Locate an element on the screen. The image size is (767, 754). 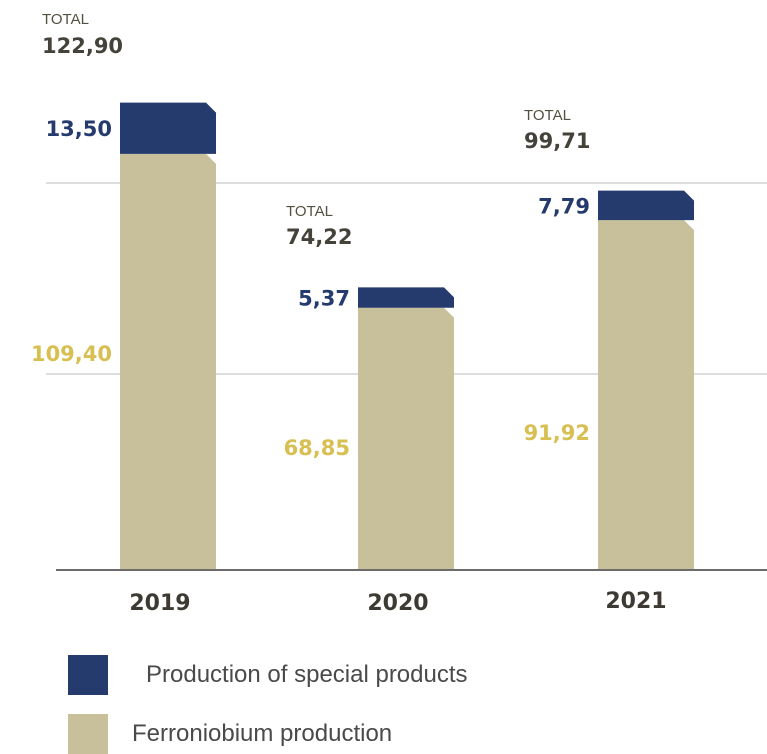
legend-swatch-ferroniobium is located at coordinates (88, 734).